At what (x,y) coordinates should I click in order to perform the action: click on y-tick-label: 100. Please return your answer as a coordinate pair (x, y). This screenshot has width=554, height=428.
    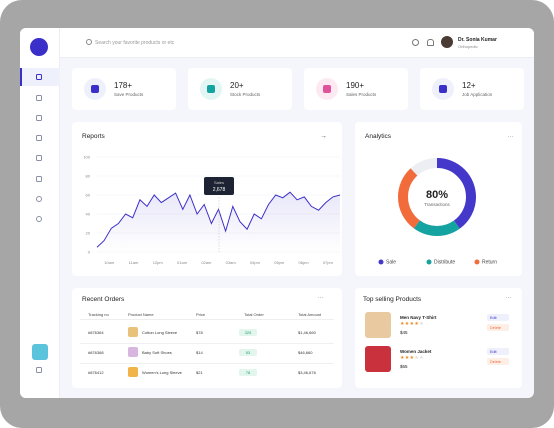
    Looking at the image, I should click on (86, 157).